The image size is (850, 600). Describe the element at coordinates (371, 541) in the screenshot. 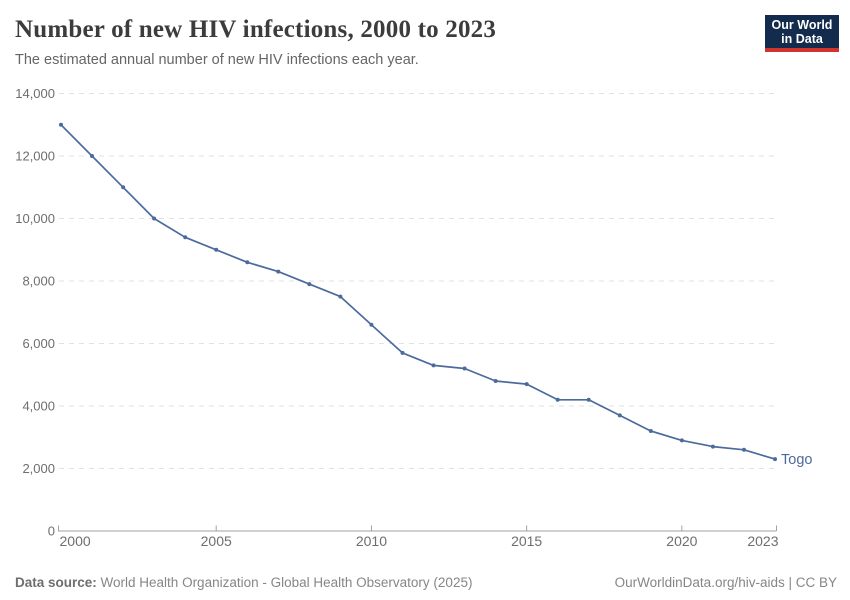

I see `x-axis-tick-label: 2010` at that location.